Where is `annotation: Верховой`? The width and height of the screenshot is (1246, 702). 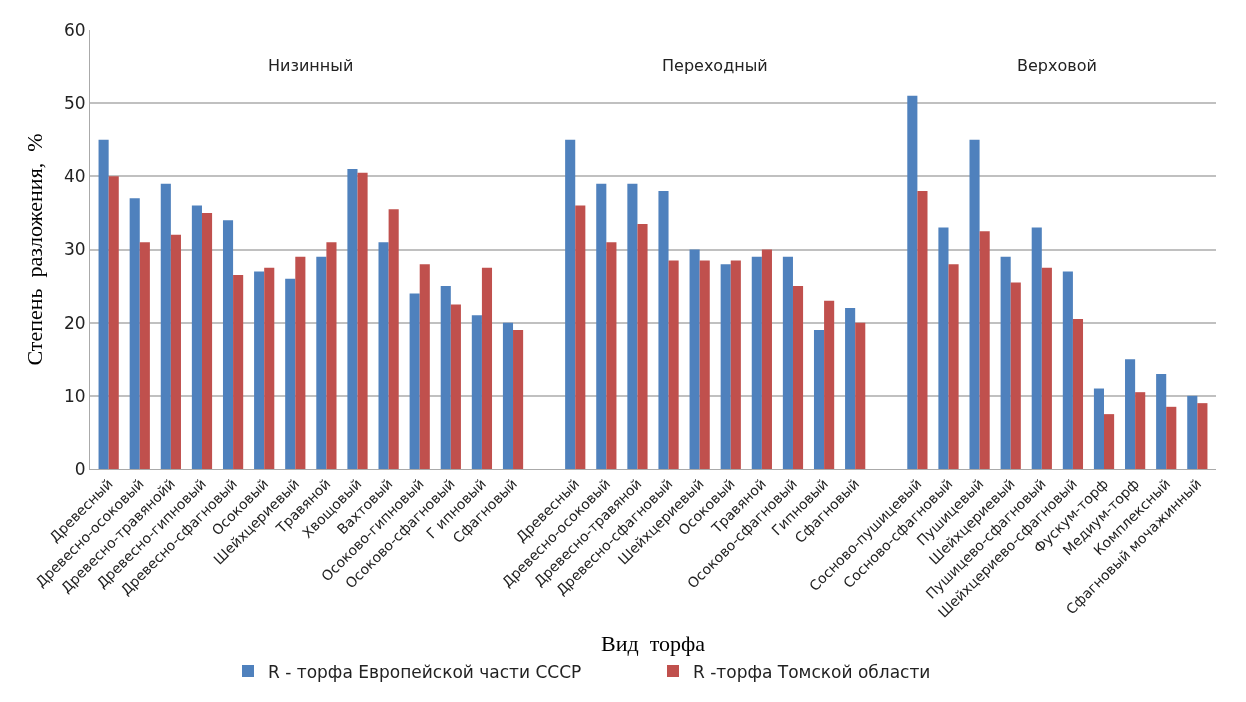
annotation: Верховой is located at coordinates (1057, 65).